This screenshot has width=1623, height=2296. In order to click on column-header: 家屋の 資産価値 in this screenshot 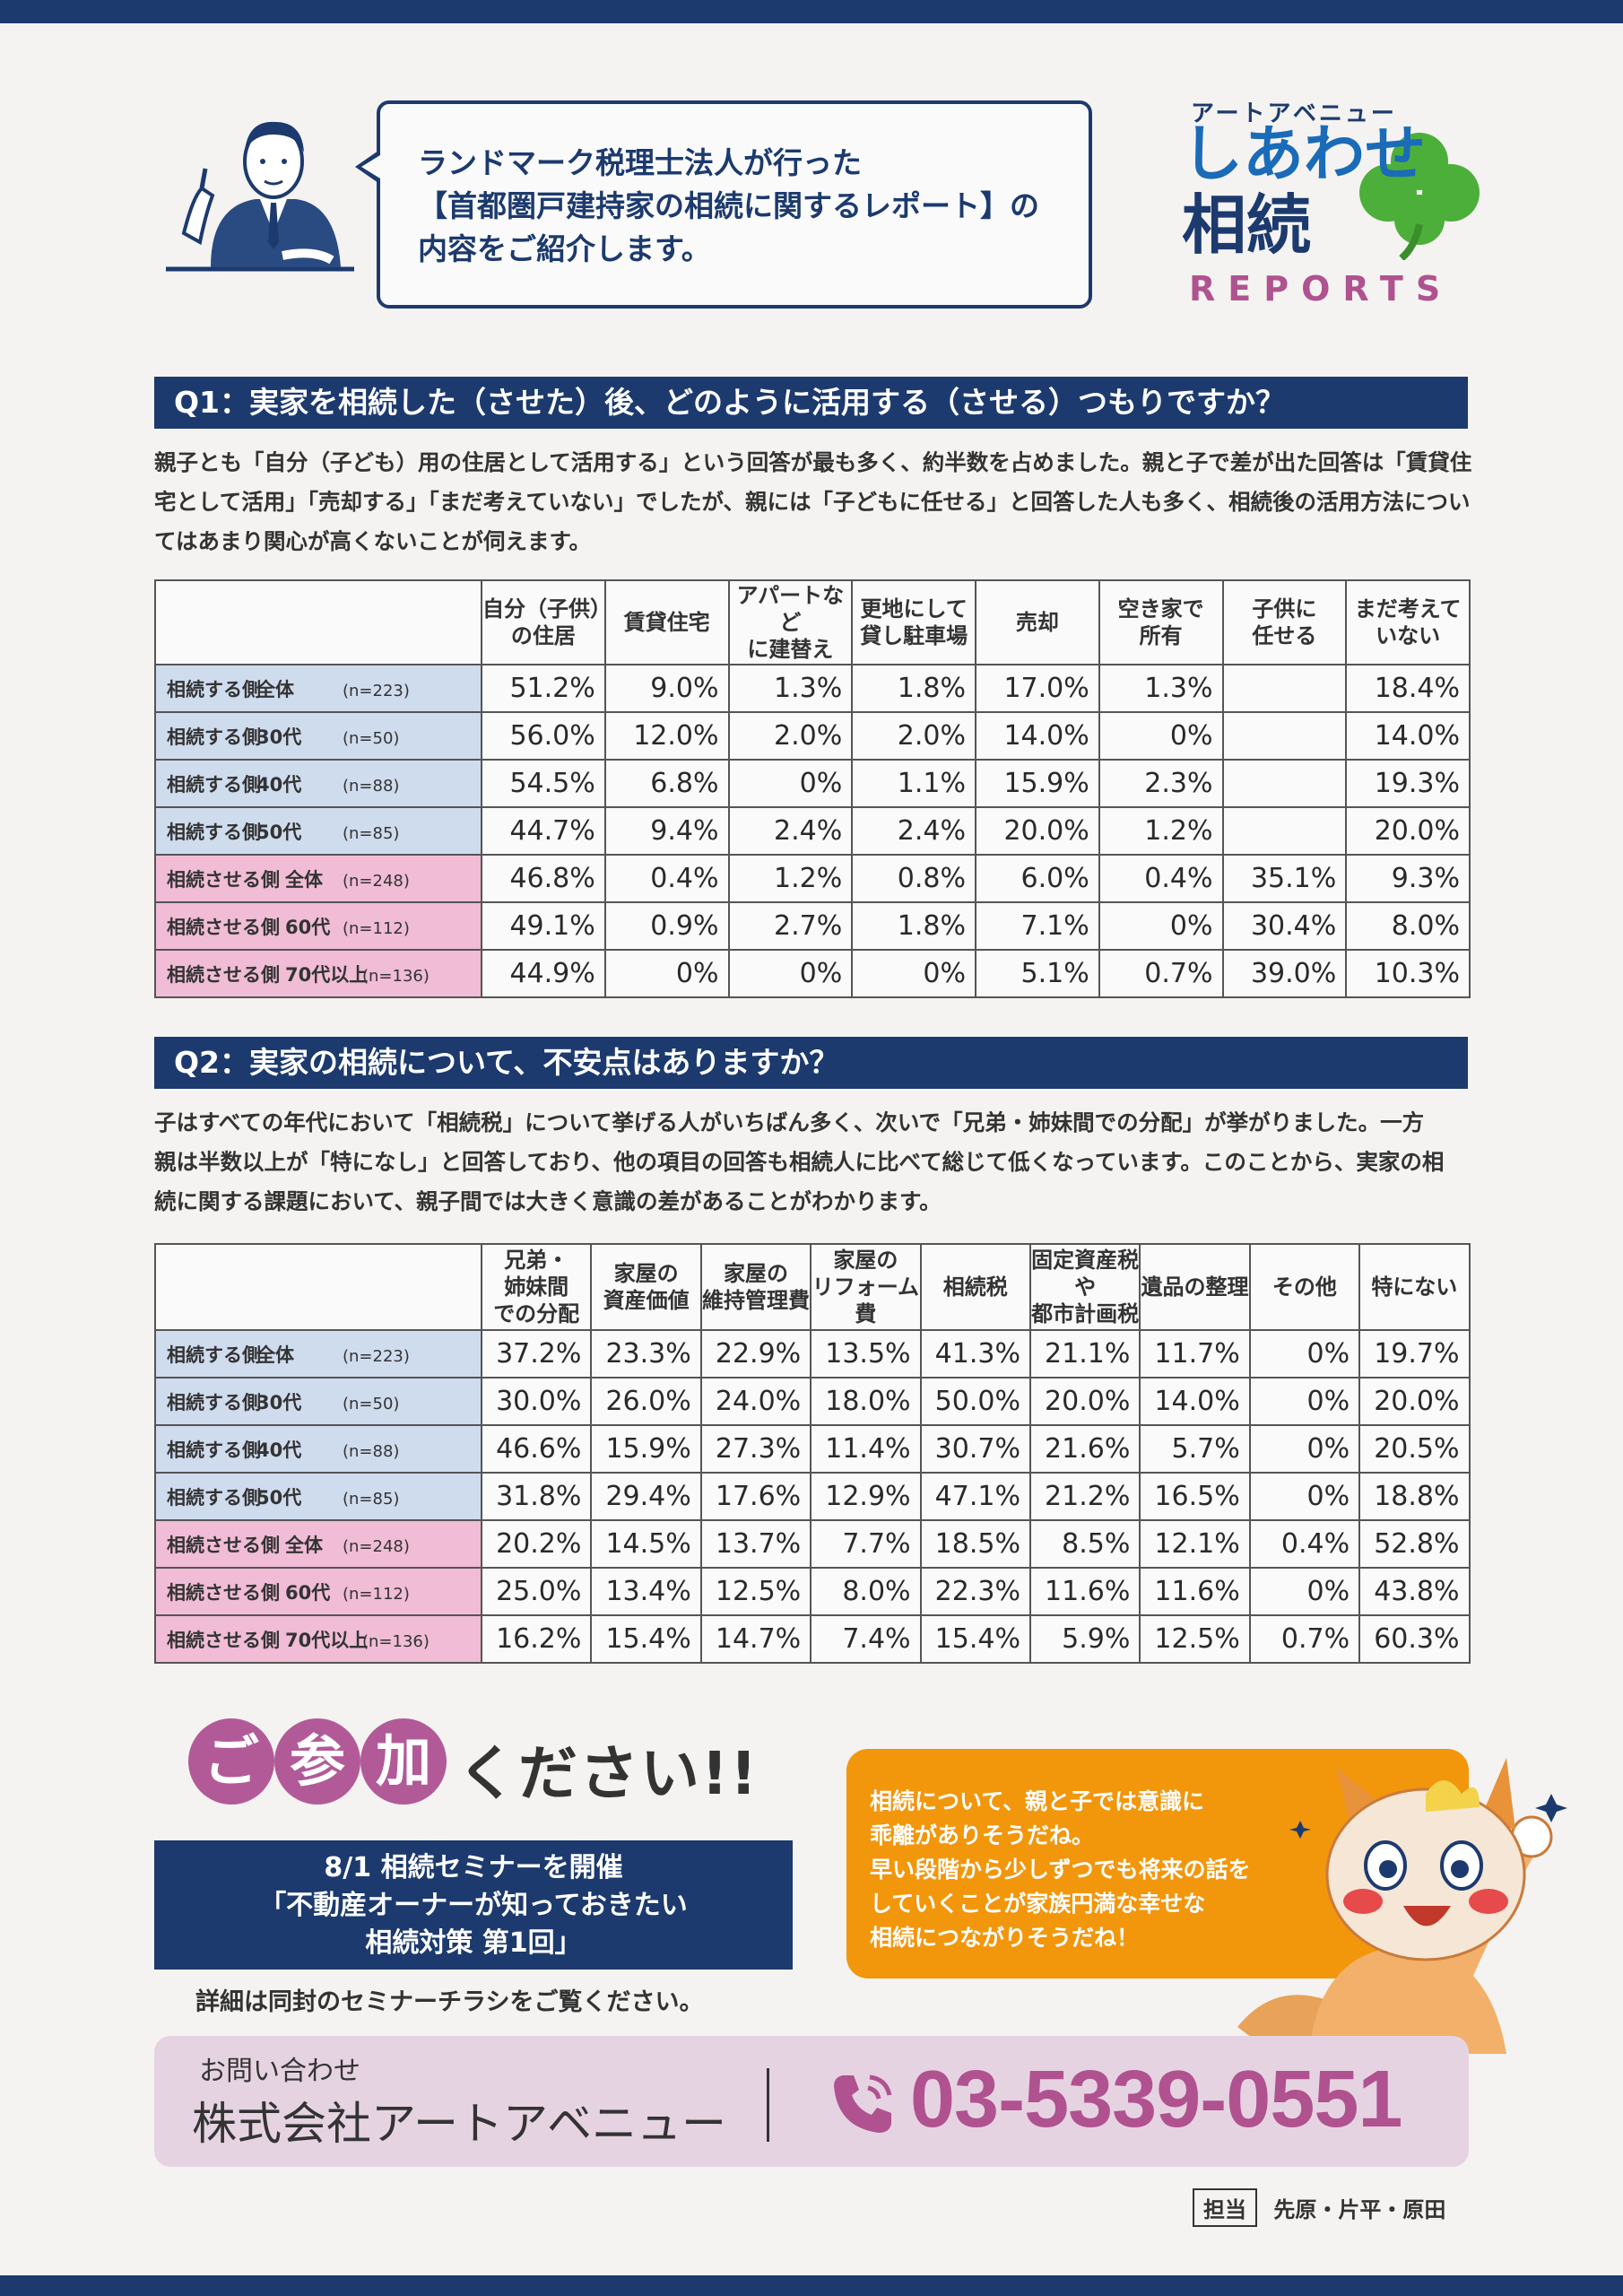, I will do `click(646, 1287)`.